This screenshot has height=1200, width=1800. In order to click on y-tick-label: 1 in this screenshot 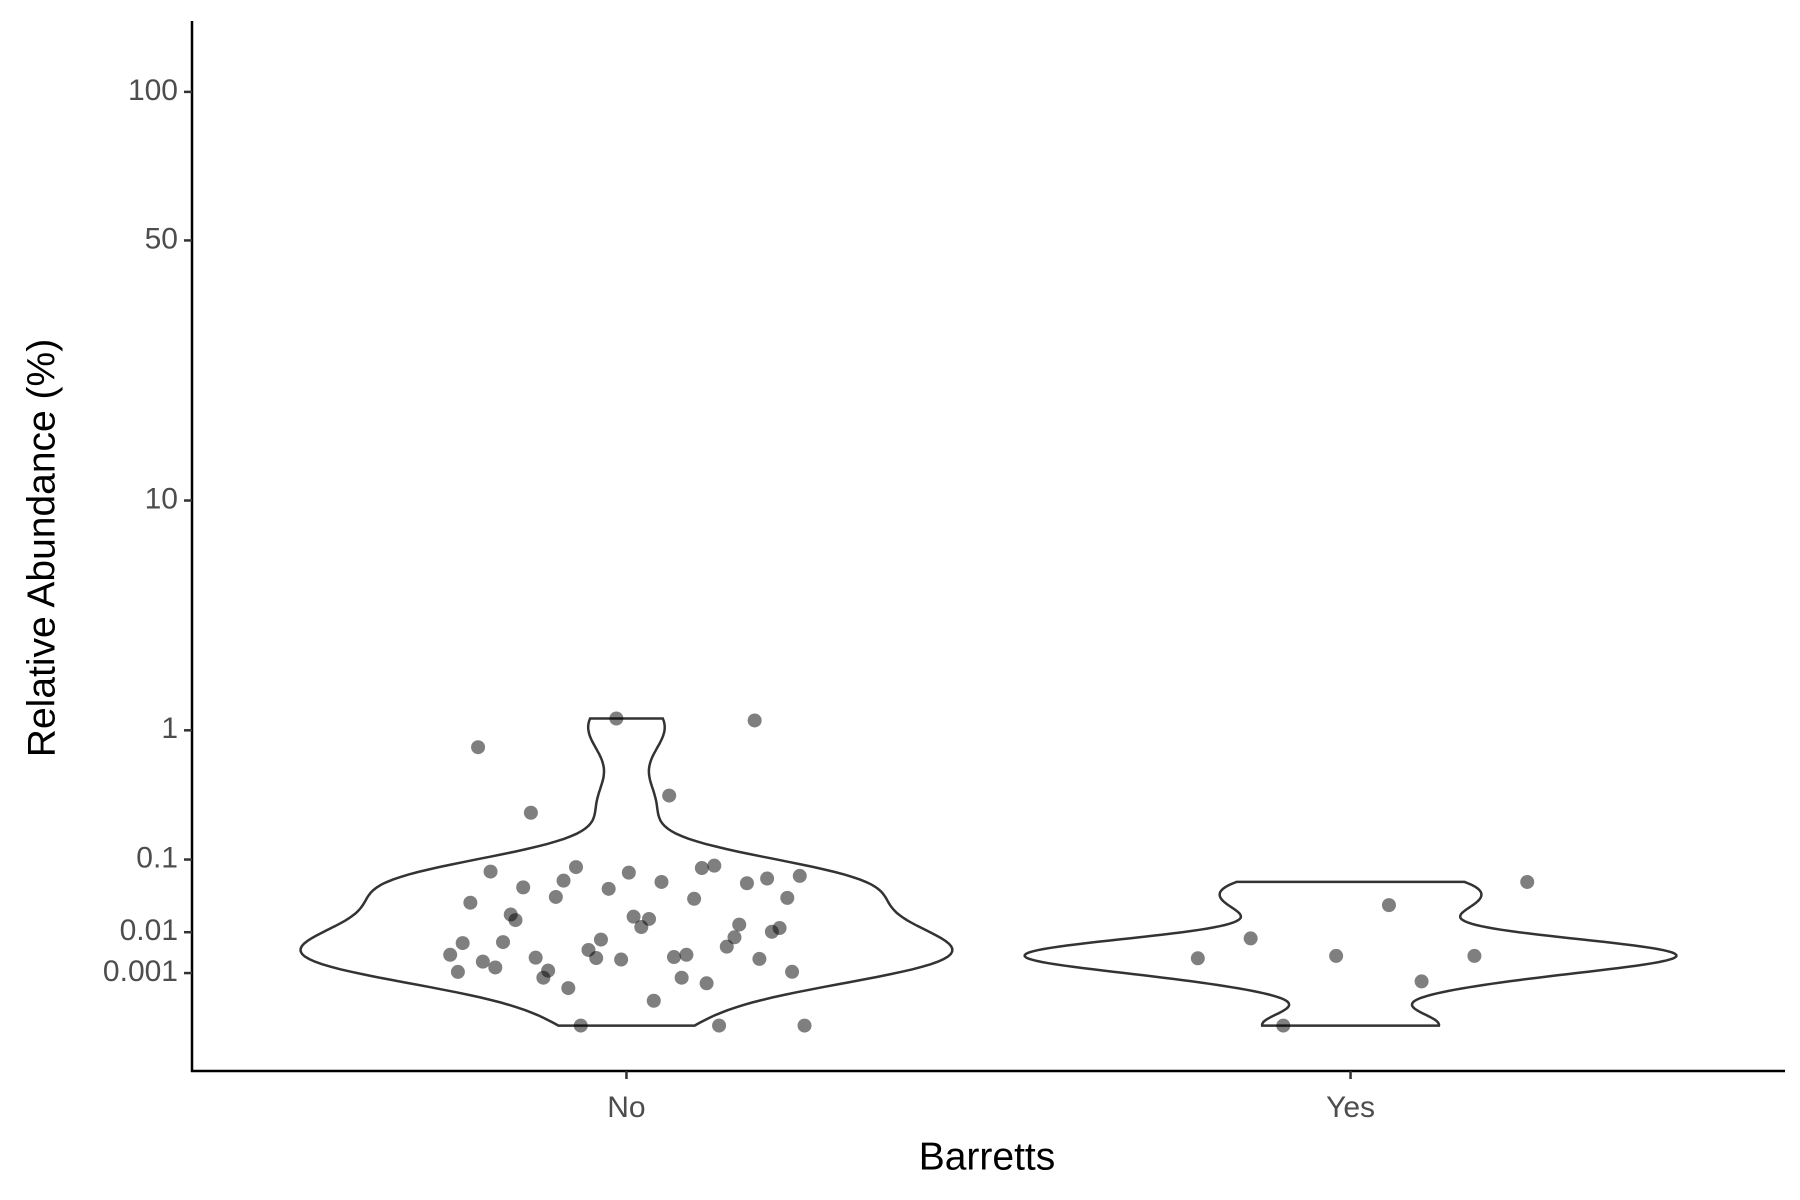, I will do `click(169, 728)`.